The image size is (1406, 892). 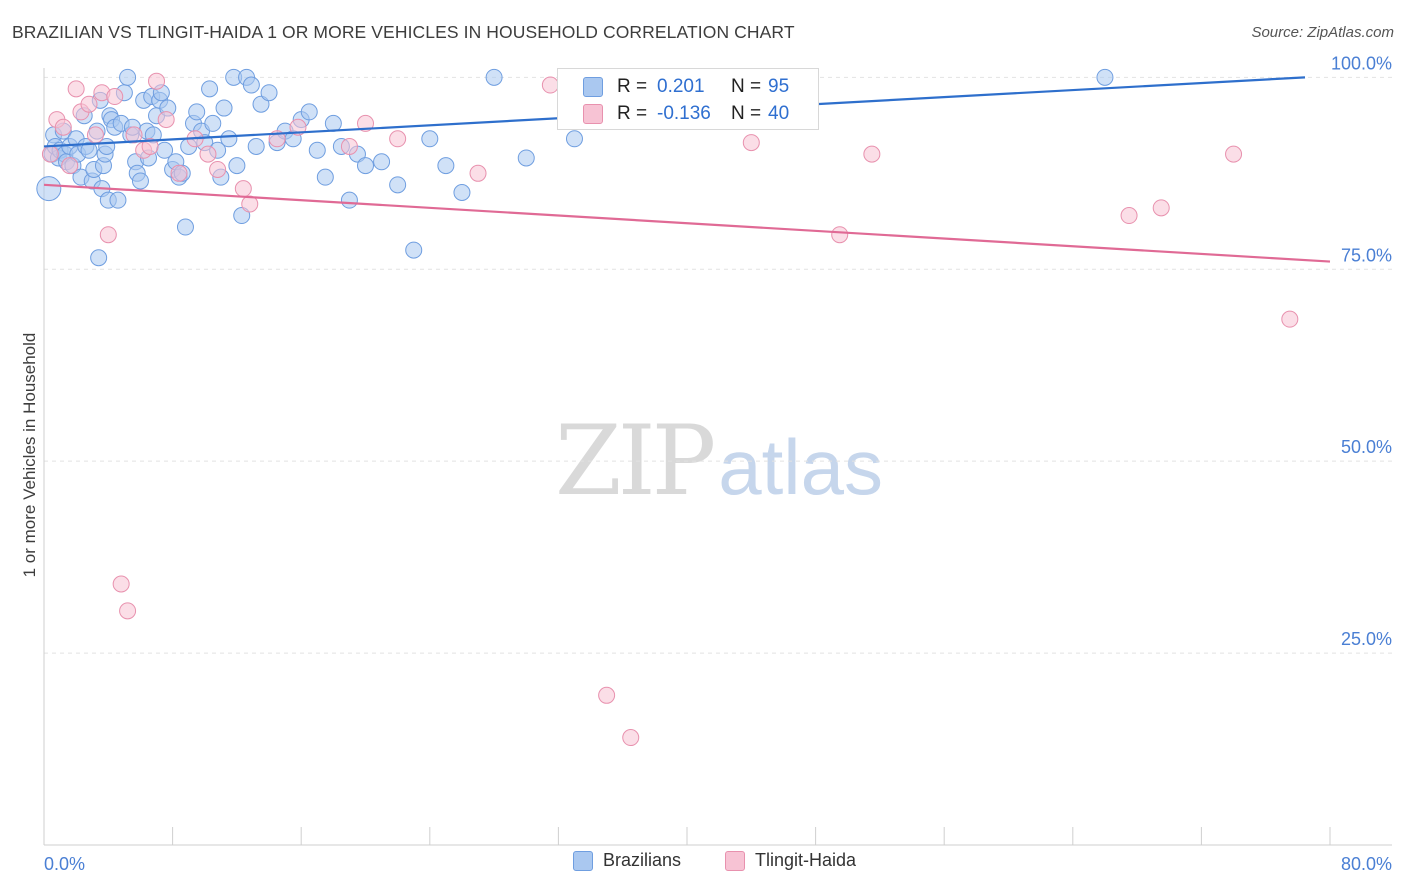 I want to click on stats-r-value: 0.201, so click(x=681, y=86).